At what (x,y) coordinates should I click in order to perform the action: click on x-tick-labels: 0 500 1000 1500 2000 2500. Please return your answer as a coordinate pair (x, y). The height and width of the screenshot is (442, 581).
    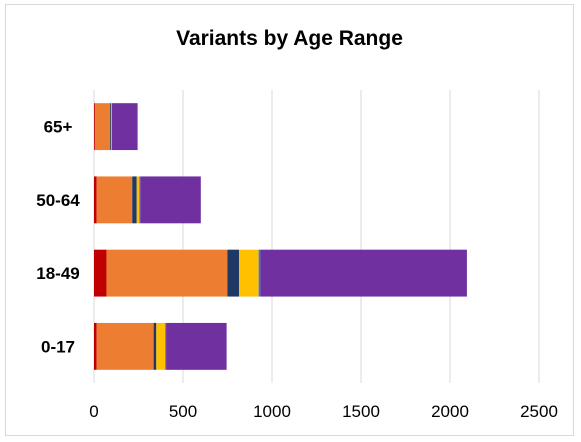
    Looking at the image, I should click on (323, 411).